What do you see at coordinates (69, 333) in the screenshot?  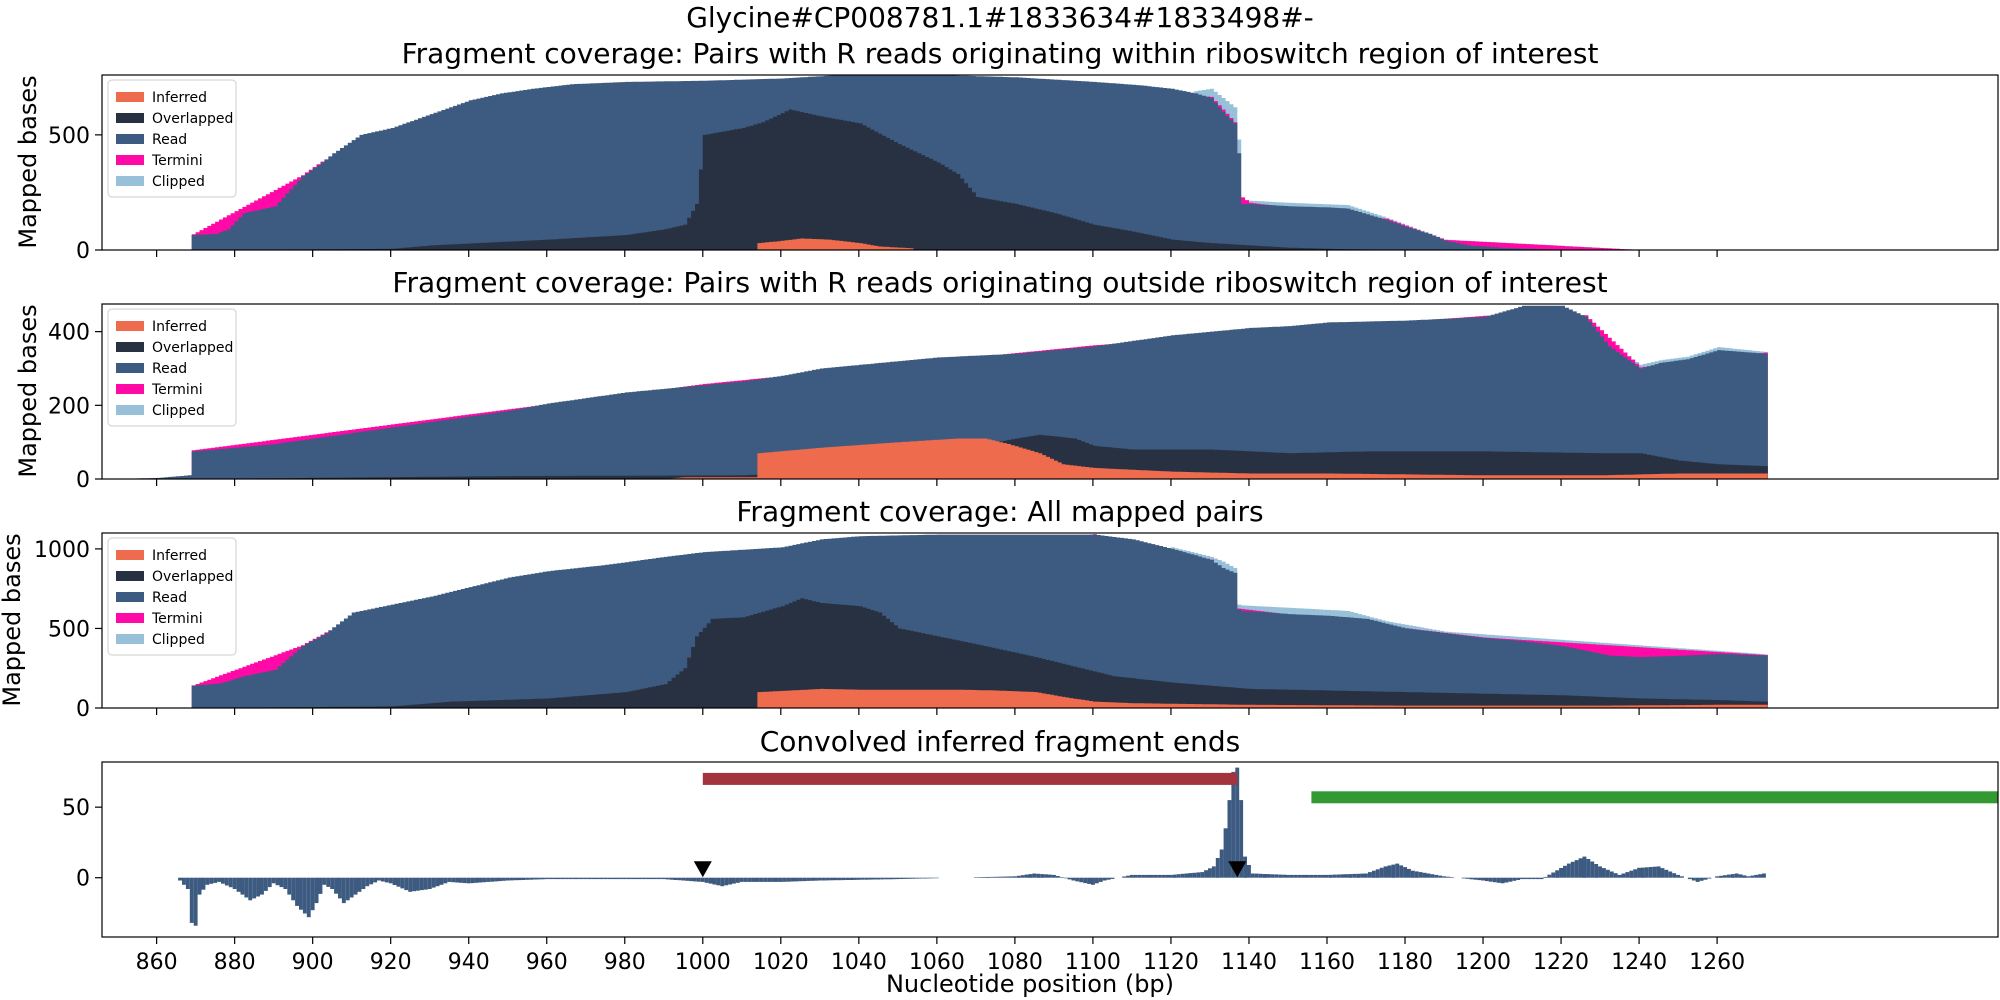 I see `ytick-label: 400` at bounding box center [69, 333].